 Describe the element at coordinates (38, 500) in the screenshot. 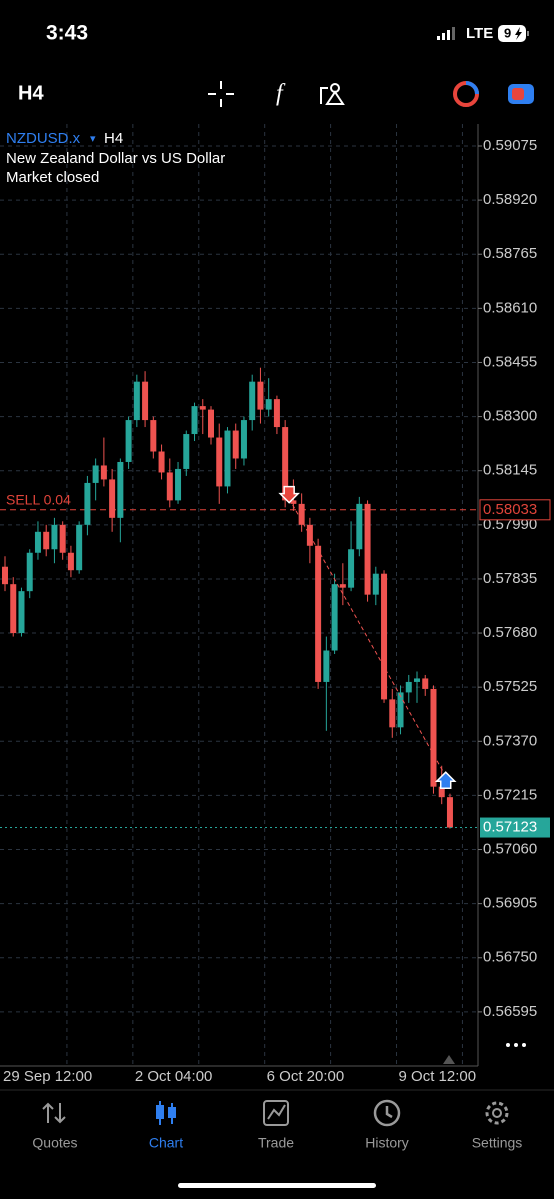

I see `order-label: SELL 0.04` at that location.